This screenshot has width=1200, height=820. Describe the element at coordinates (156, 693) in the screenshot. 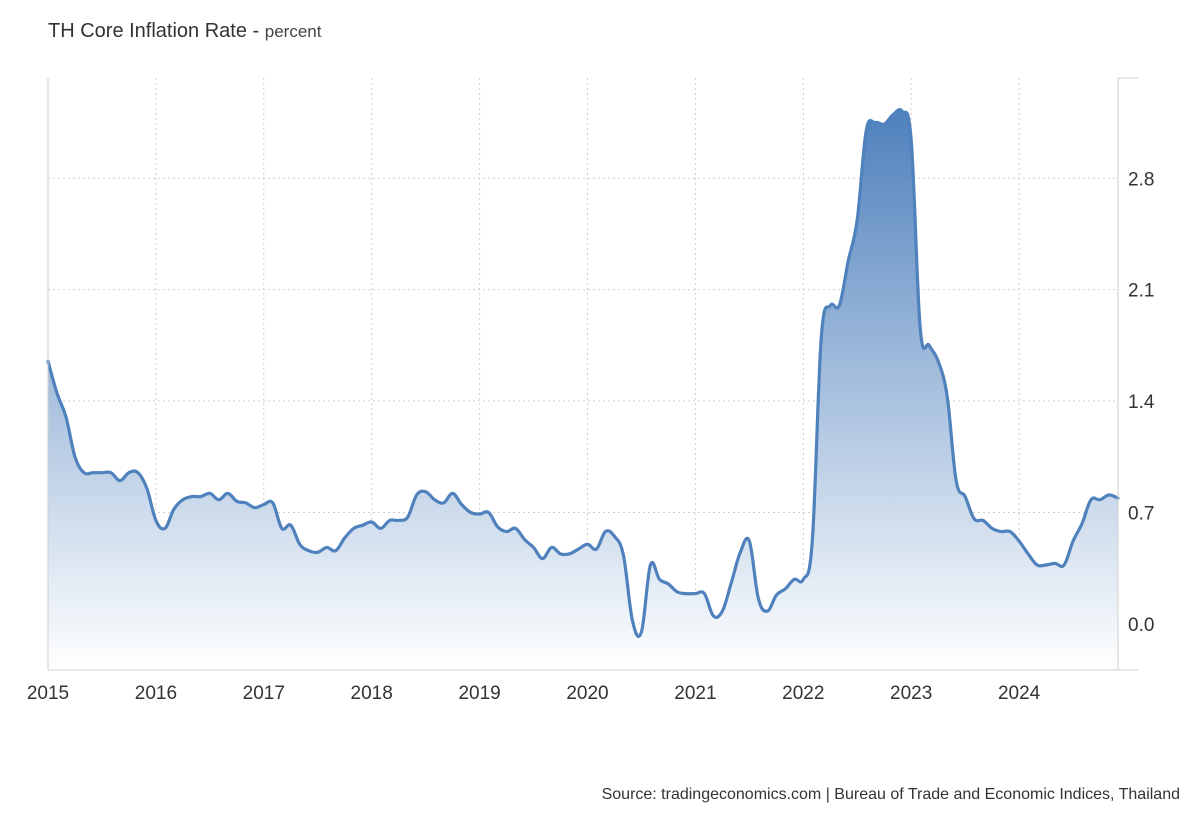

I see `x-tick-label: 2016` at that location.